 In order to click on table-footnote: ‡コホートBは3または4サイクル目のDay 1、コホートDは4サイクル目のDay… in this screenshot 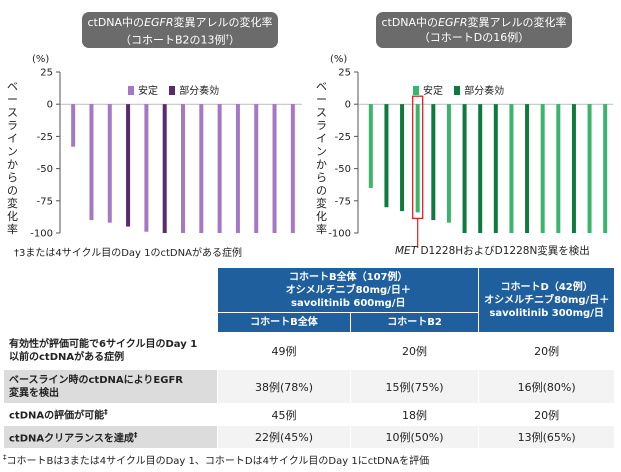, I will do `click(216, 460)`.